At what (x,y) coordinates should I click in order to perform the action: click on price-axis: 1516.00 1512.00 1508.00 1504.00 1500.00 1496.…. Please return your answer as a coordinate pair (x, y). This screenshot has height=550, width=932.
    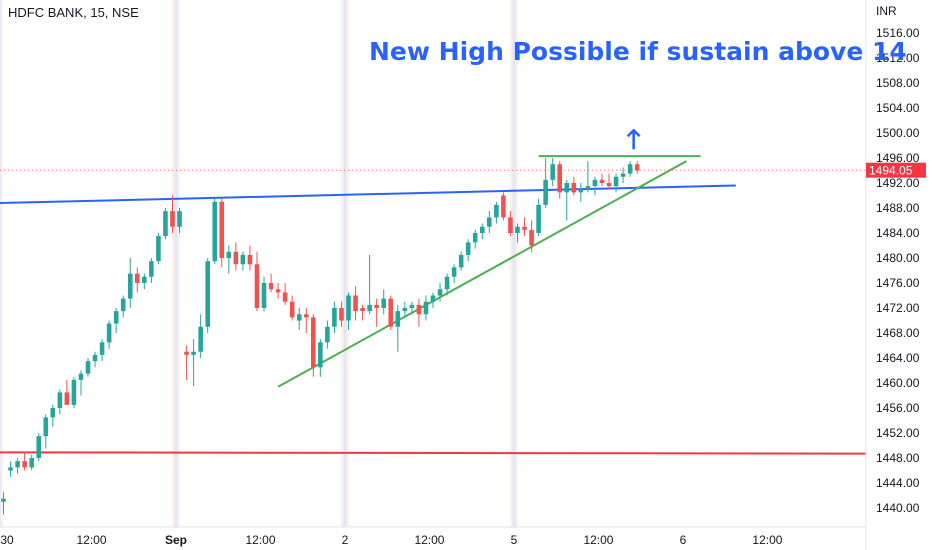
    Looking at the image, I should click on (898, 270).